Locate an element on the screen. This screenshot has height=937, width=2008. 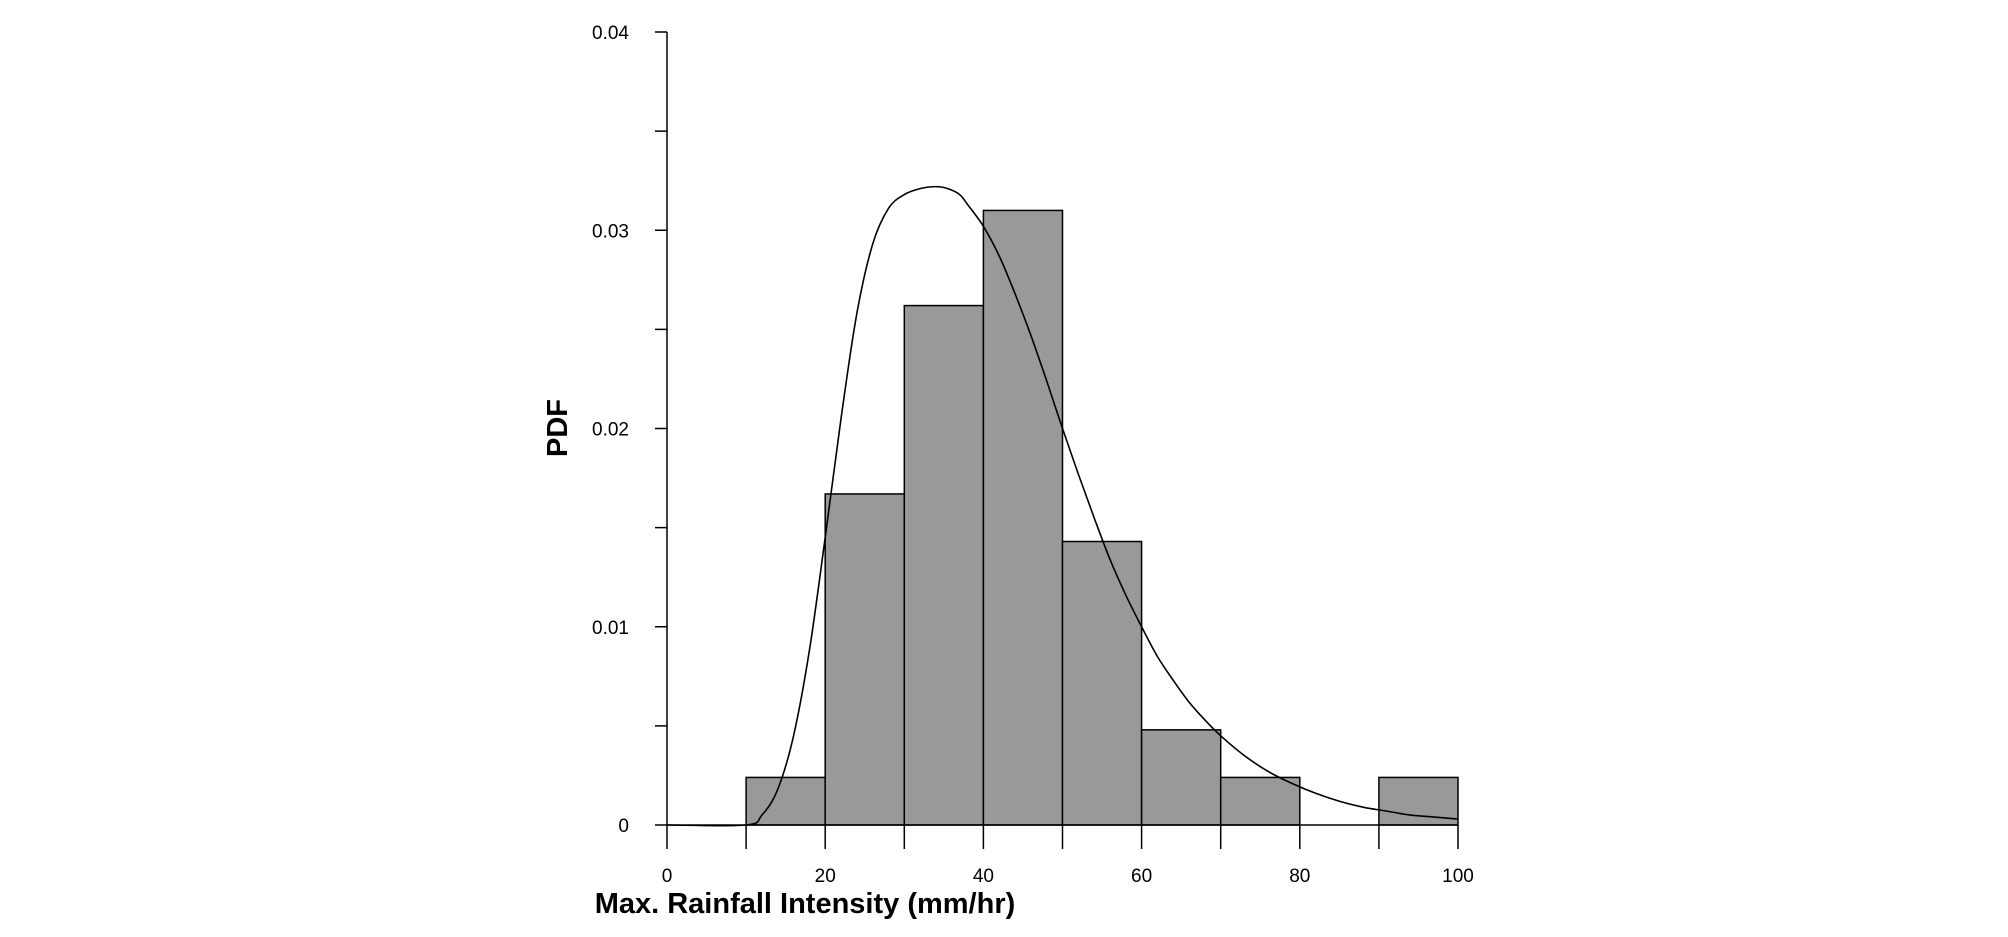
y-tick-label-4: 0.04 is located at coordinates (610, 33).